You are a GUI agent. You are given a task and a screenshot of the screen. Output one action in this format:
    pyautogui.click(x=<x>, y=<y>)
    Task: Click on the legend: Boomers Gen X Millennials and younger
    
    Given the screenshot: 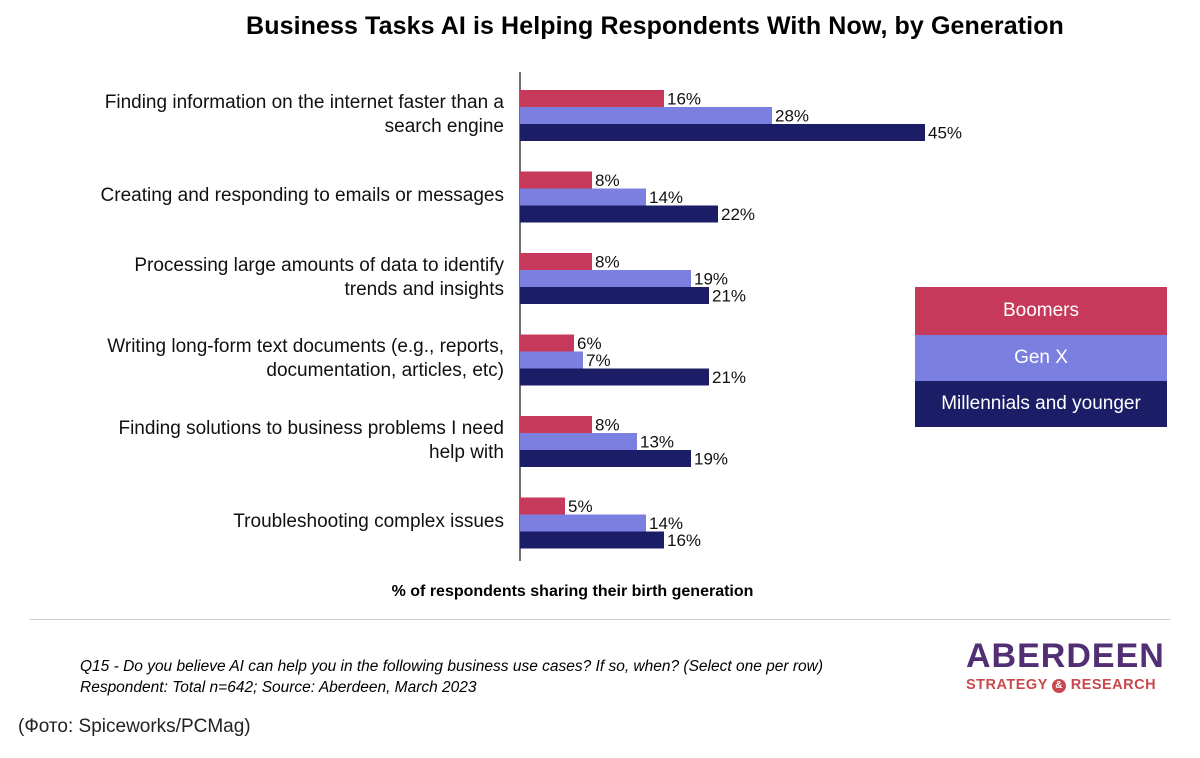 What is the action you would take?
    pyautogui.click(x=1041, y=357)
    